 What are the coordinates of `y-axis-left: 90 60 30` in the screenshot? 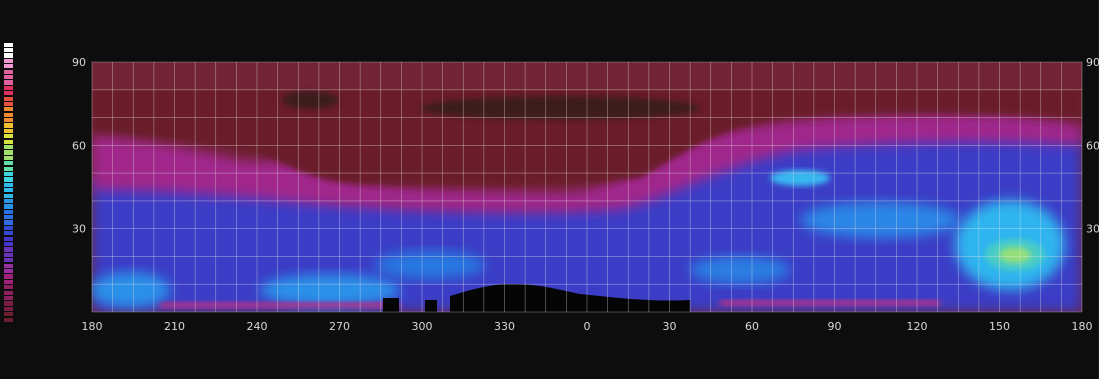 It's located at (79, 146).